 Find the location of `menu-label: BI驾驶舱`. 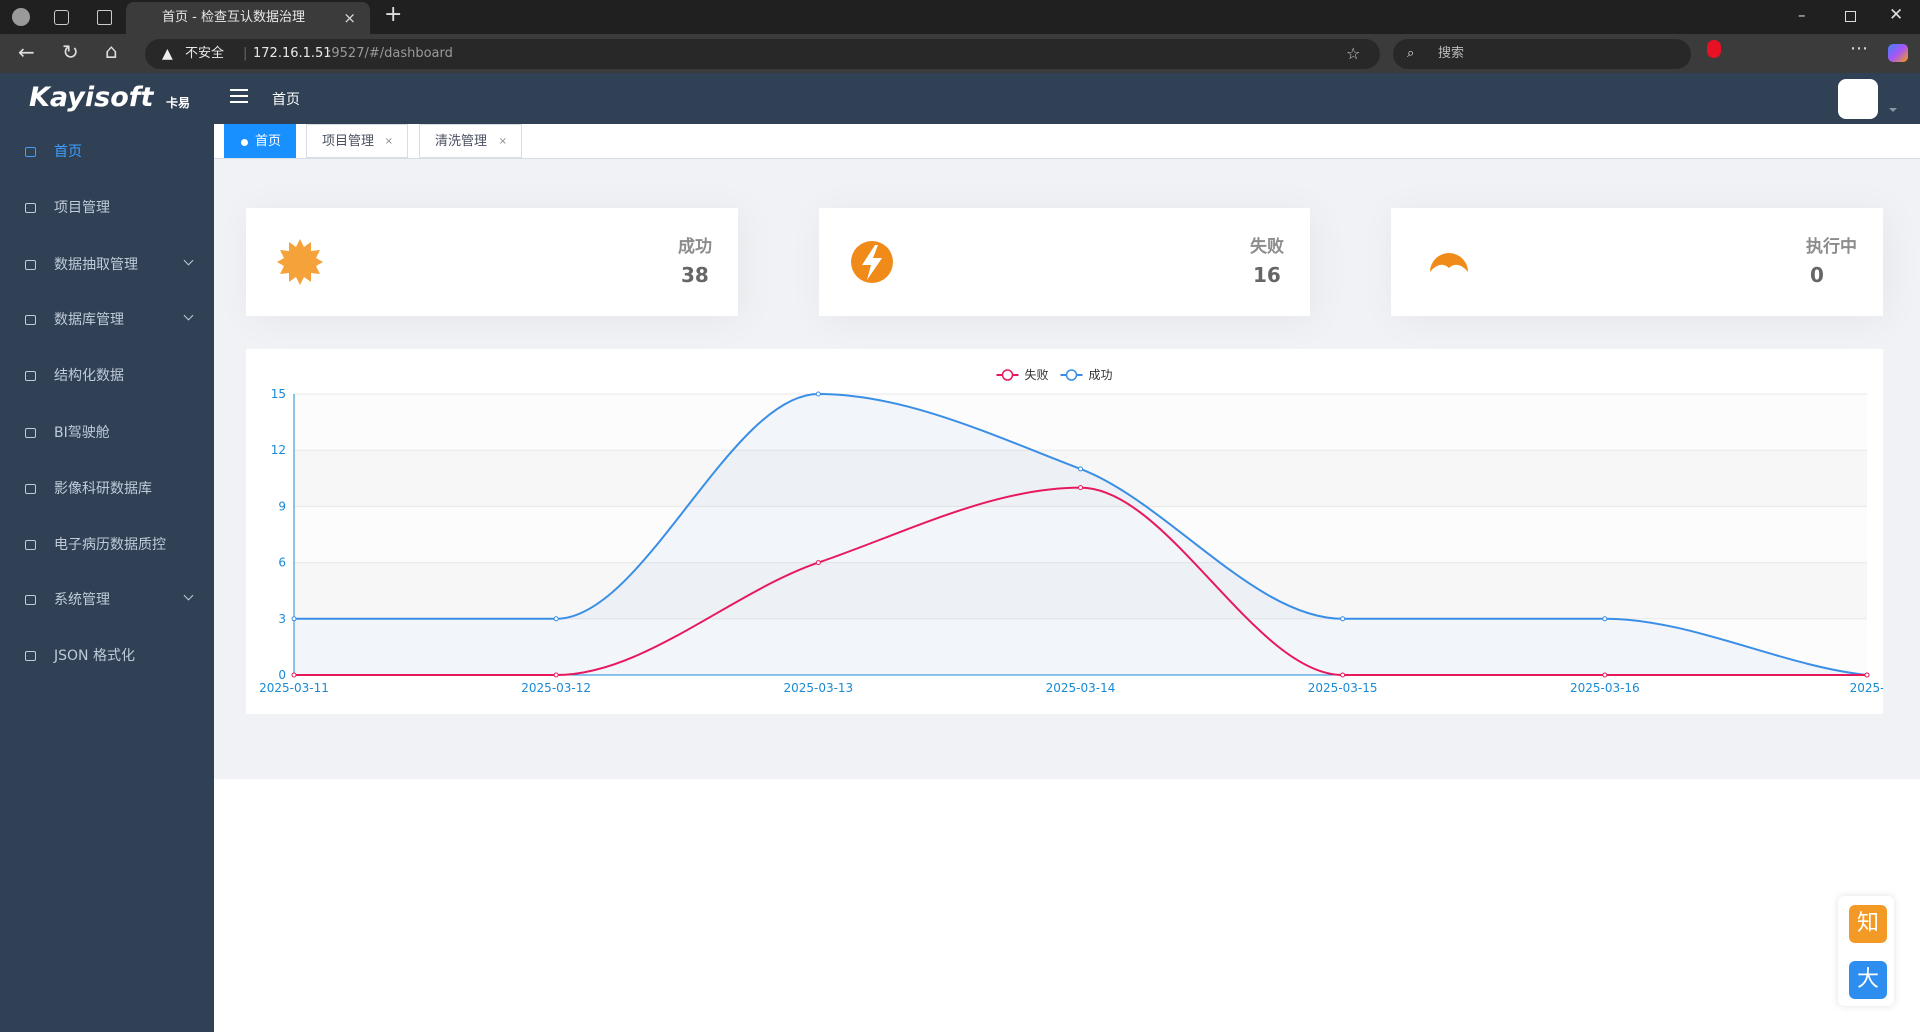

menu-label: BI驾驶舱 is located at coordinates (82, 433).